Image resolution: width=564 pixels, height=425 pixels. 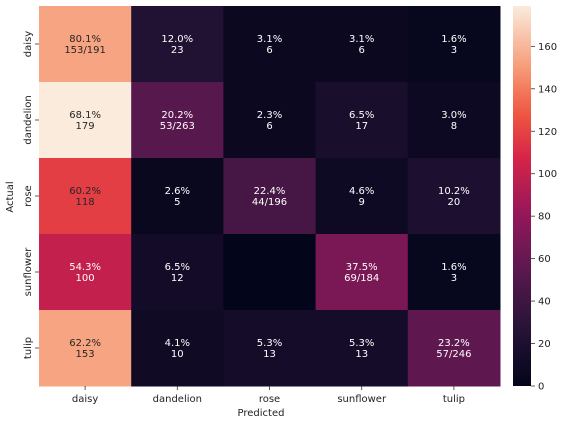 What do you see at coordinates (544, 302) in the screenshot?
I see `colorbar-tick-label: 40` at bounding box center [544, 302].